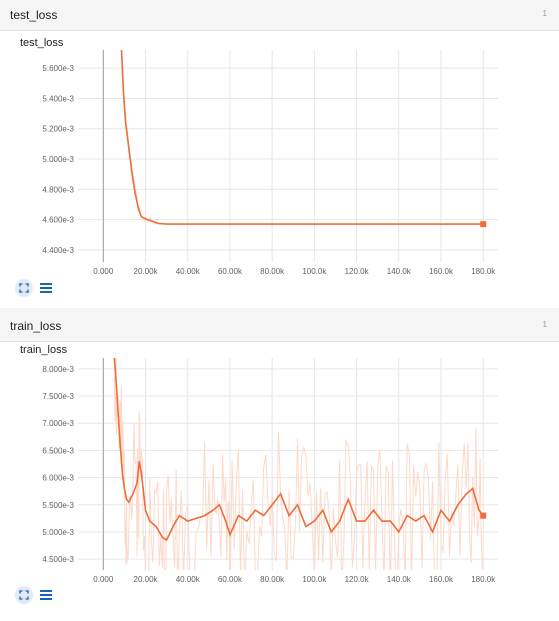 The image size is (559, 621). What do you see at coordinates (279, 15) in the screenshot?
I see `panel-header: test_loss 1` at bounding box center [279, 15].